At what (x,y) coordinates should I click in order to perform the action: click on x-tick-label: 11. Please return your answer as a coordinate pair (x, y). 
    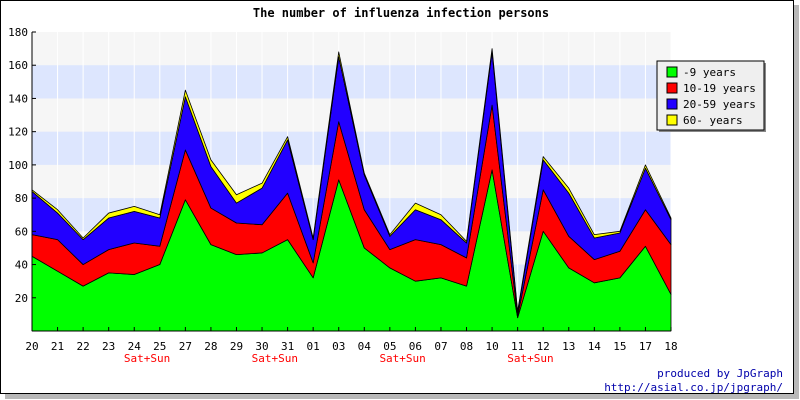
    Looking at the image, I should click on (517, 346).